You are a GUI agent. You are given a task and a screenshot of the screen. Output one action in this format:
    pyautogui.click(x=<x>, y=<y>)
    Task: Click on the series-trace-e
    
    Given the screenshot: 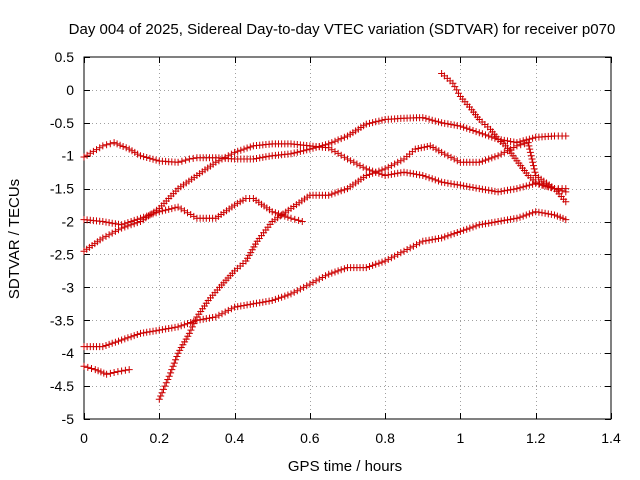 What is the action you would take?
    pyautogui.click(x=106, y=370)
    